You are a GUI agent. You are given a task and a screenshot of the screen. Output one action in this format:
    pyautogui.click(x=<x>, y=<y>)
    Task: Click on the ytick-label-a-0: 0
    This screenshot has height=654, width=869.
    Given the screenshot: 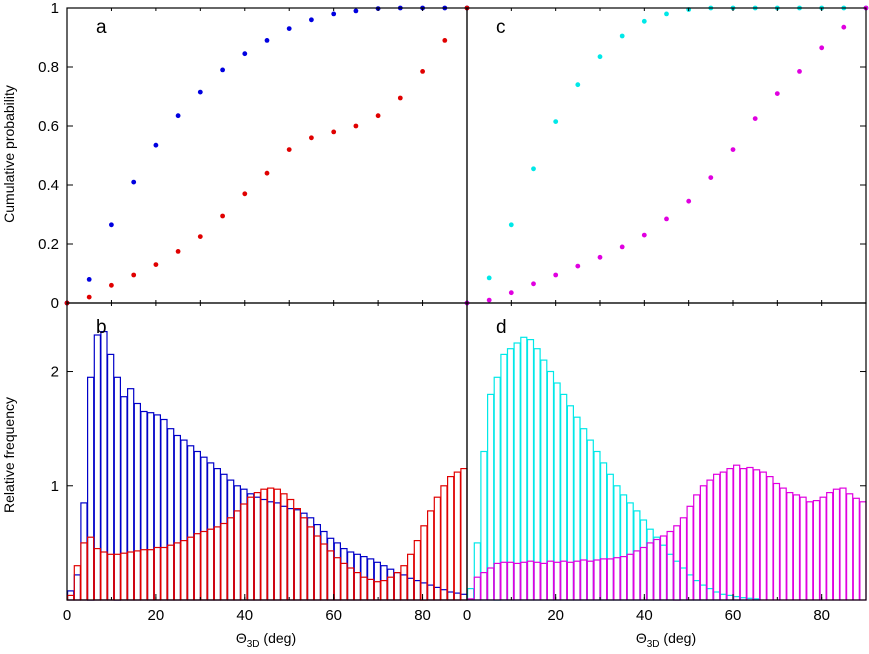 What is the action you would take?
    pyautogui.click(x=55, y=303)
    